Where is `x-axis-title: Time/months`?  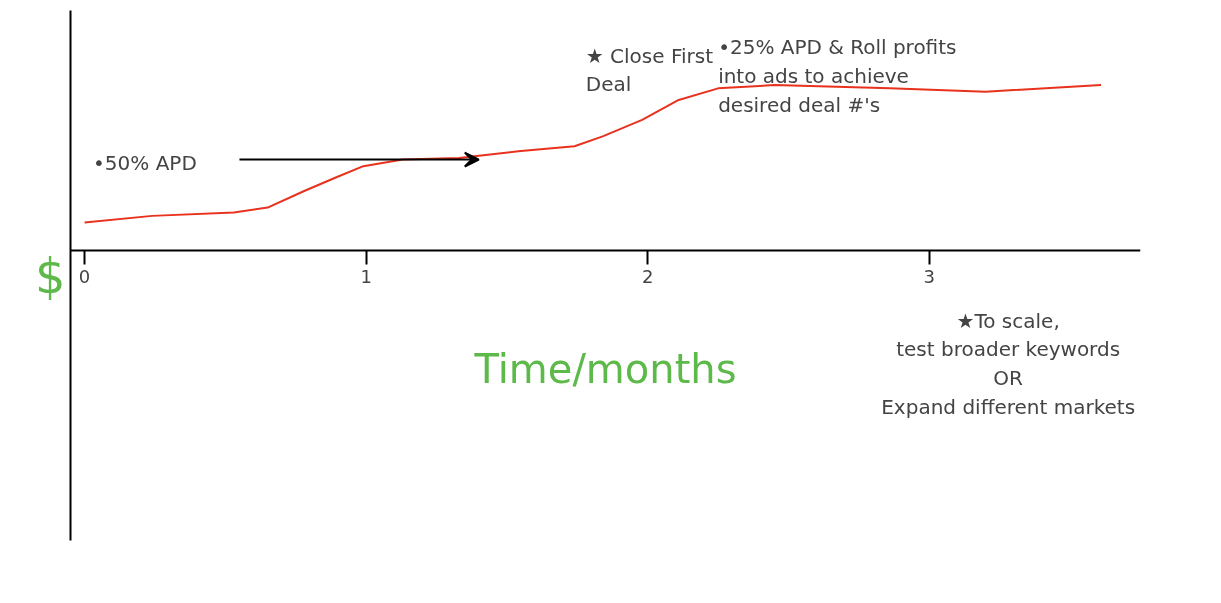 x-axis-title: Time/months is located at coordinates (605, 368).